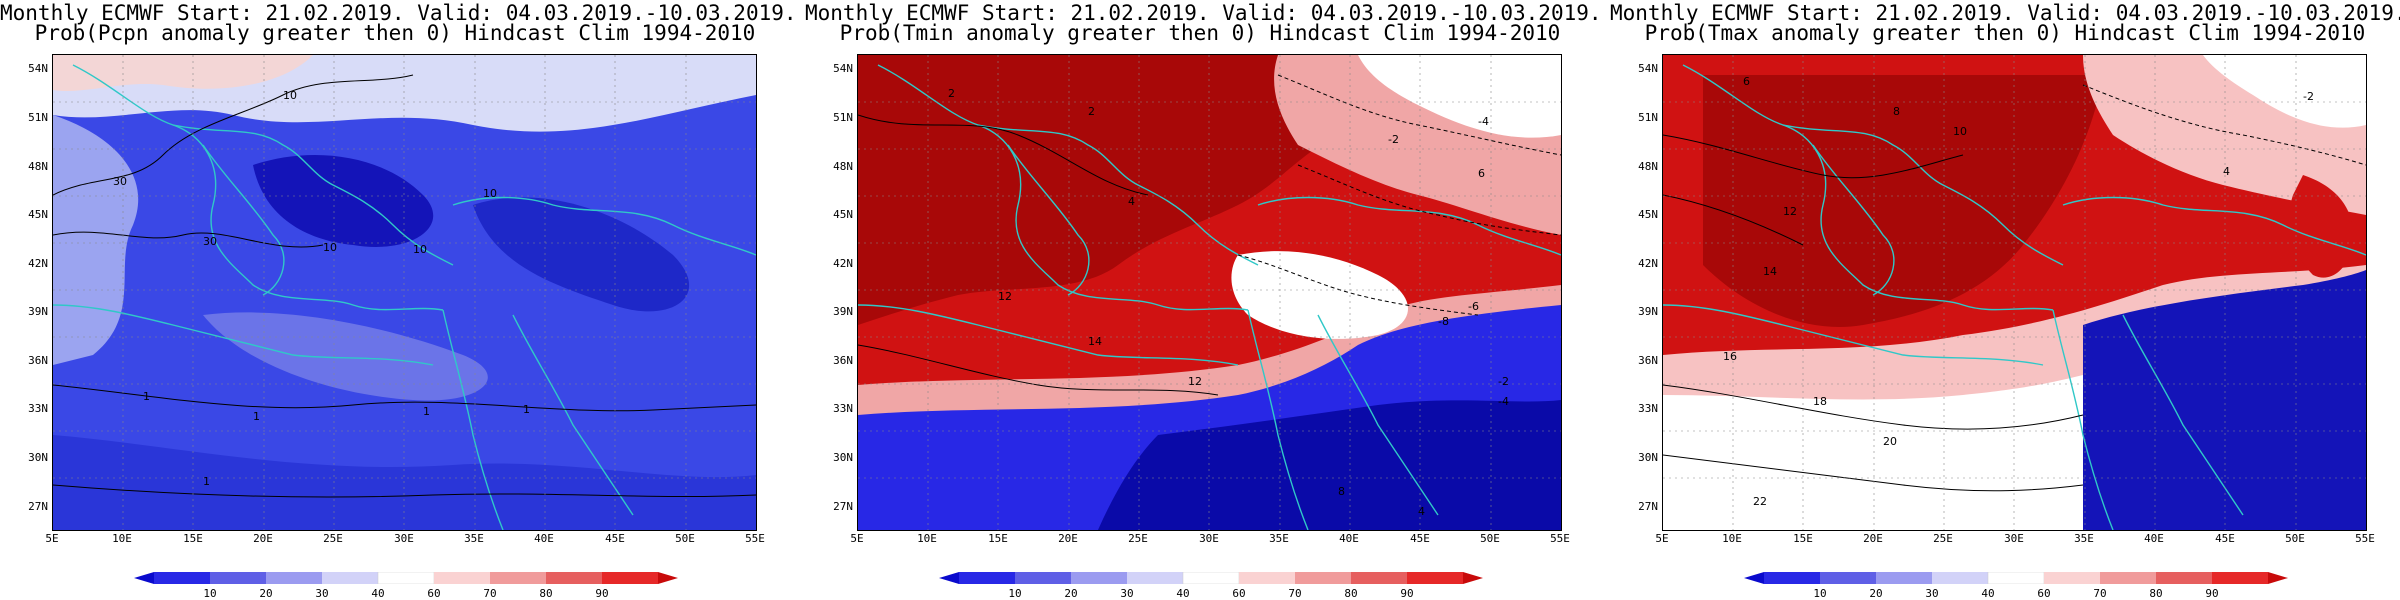 The image size is (2400, 600). Describe the element at coordinates (1662, 538) in the screenshot. I see `lon-label: 5E` at that location.